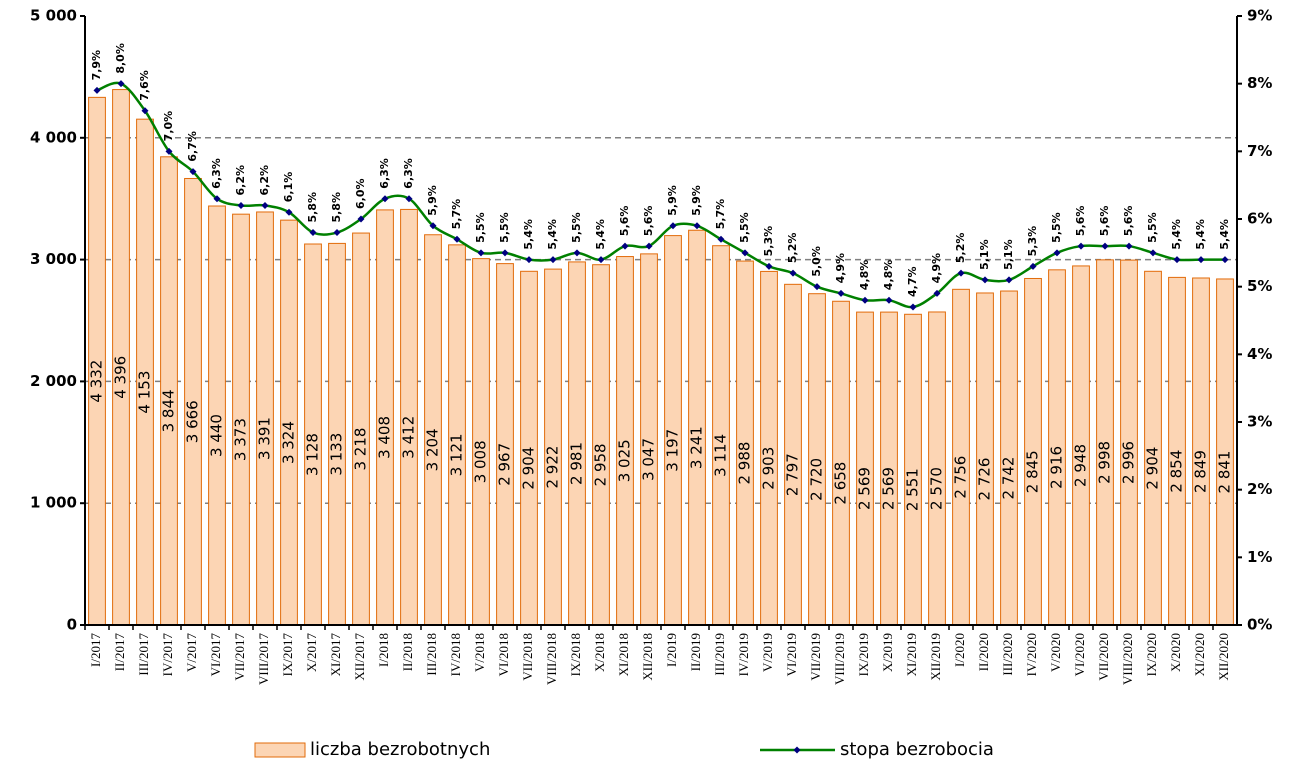 Image resolution: width=1301 pixels, height=762 pixels. I want to click on x-tick-label: V/2017, so click(191, 653).